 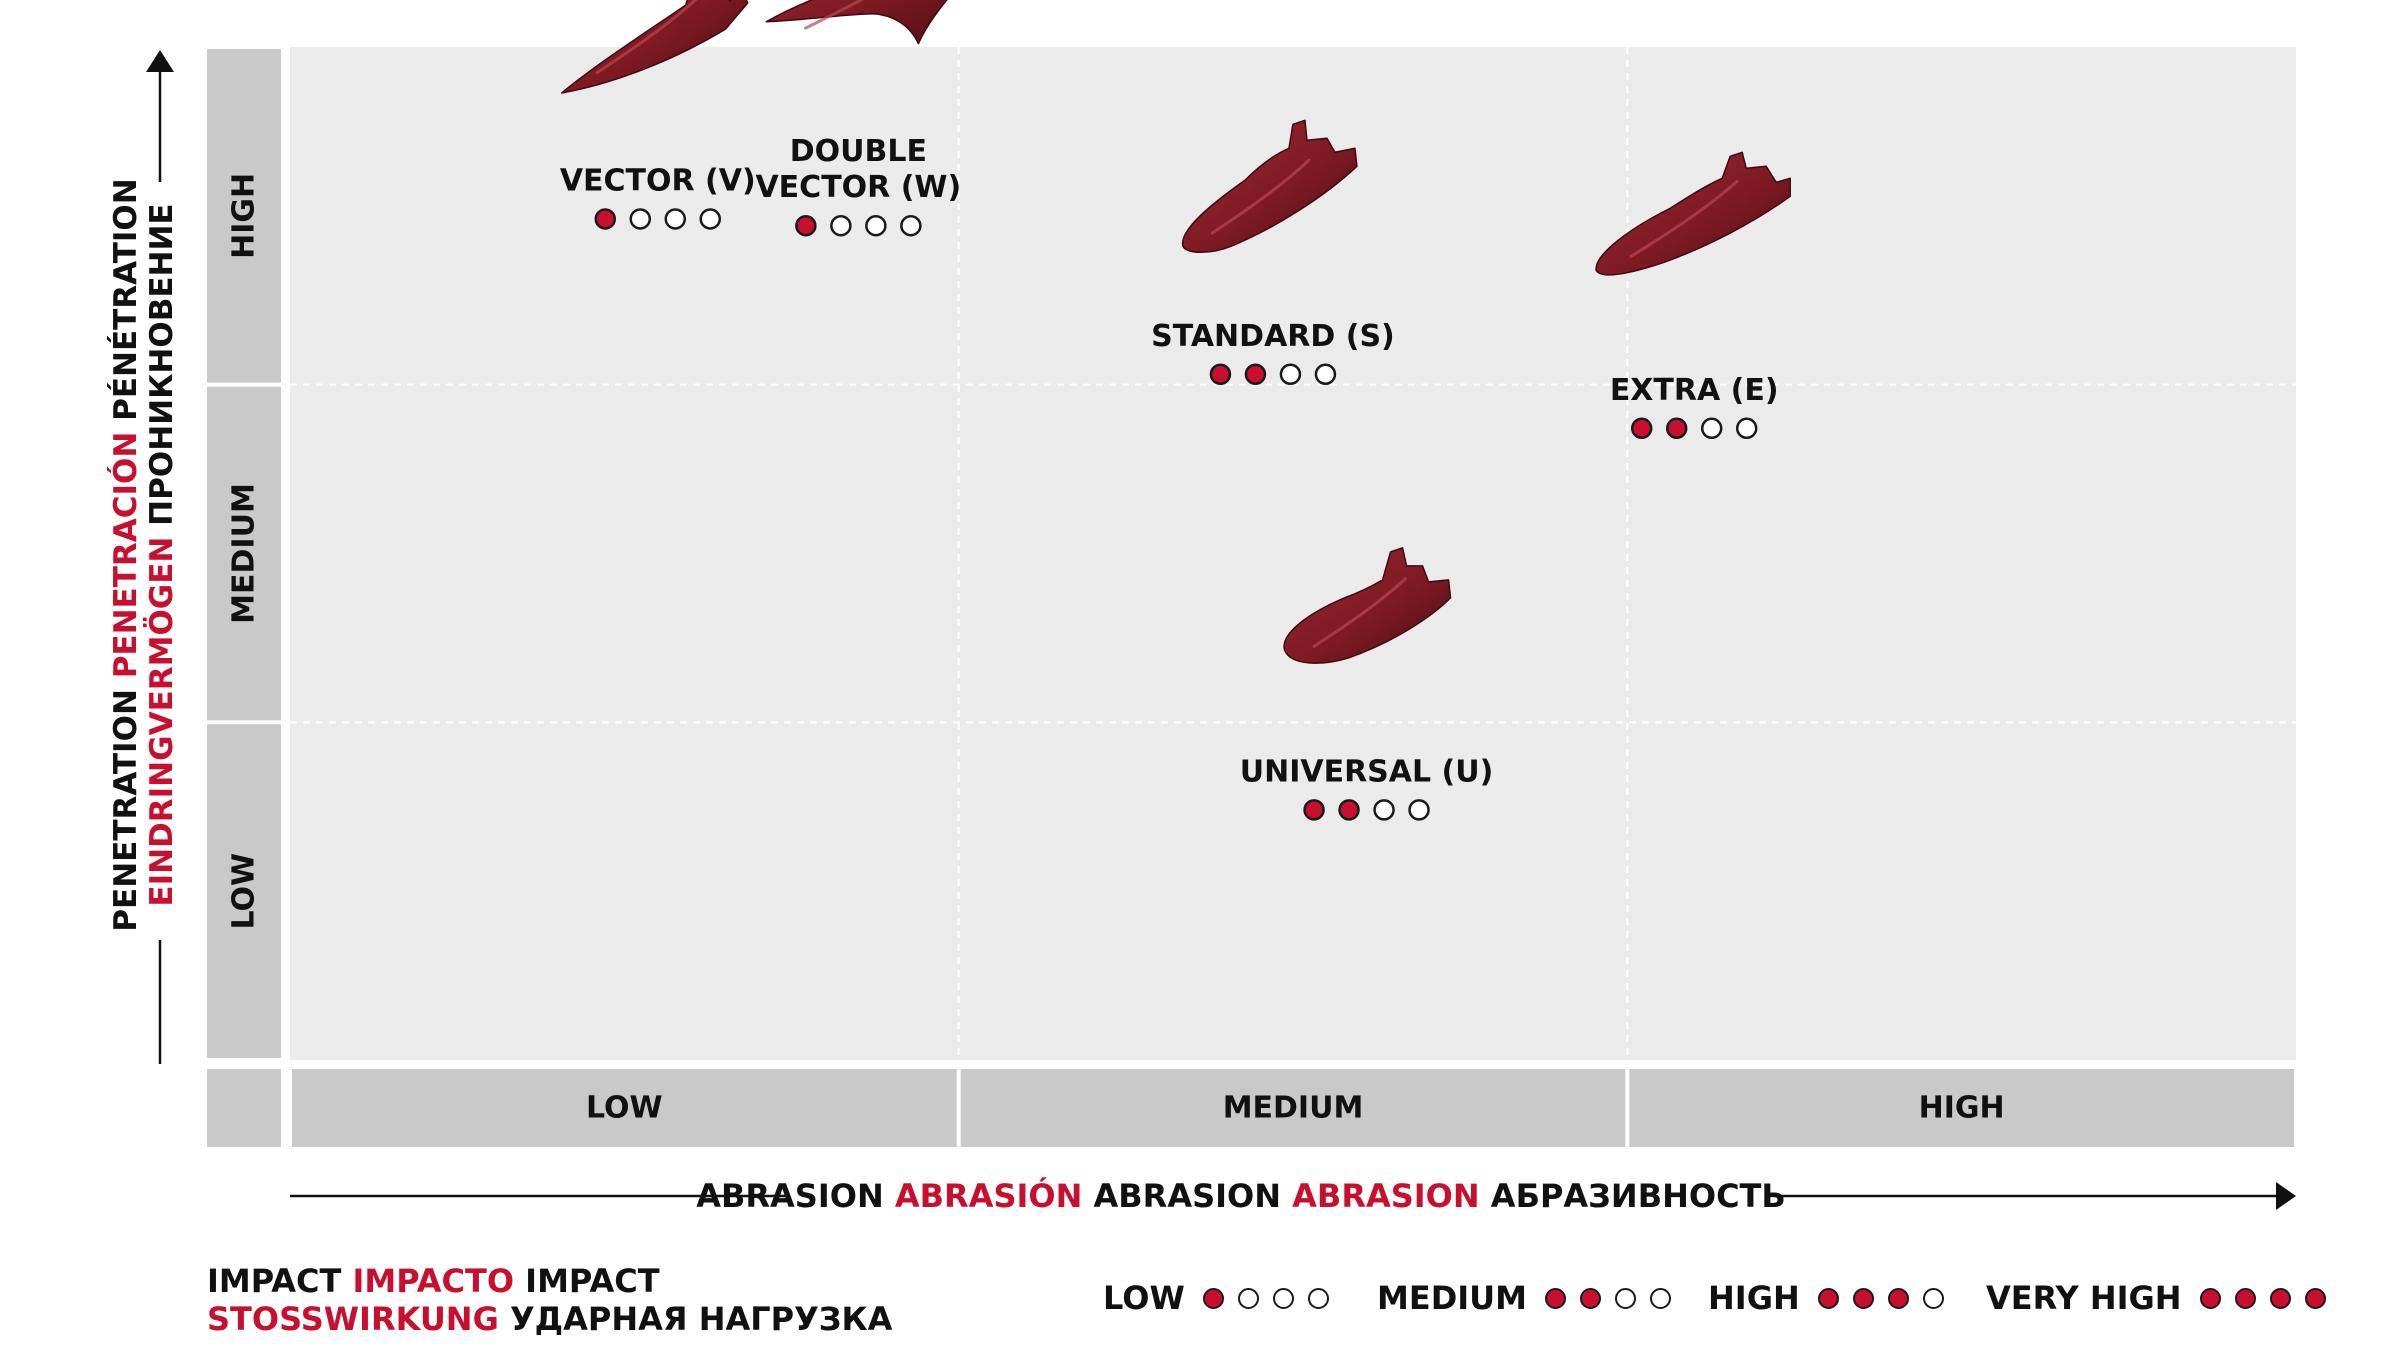 What do you see at coordinates (983, 1195) in the screenshot?
I see `x-axis-title-part: ABRASIÓN` at bounding box center [983, 1195].